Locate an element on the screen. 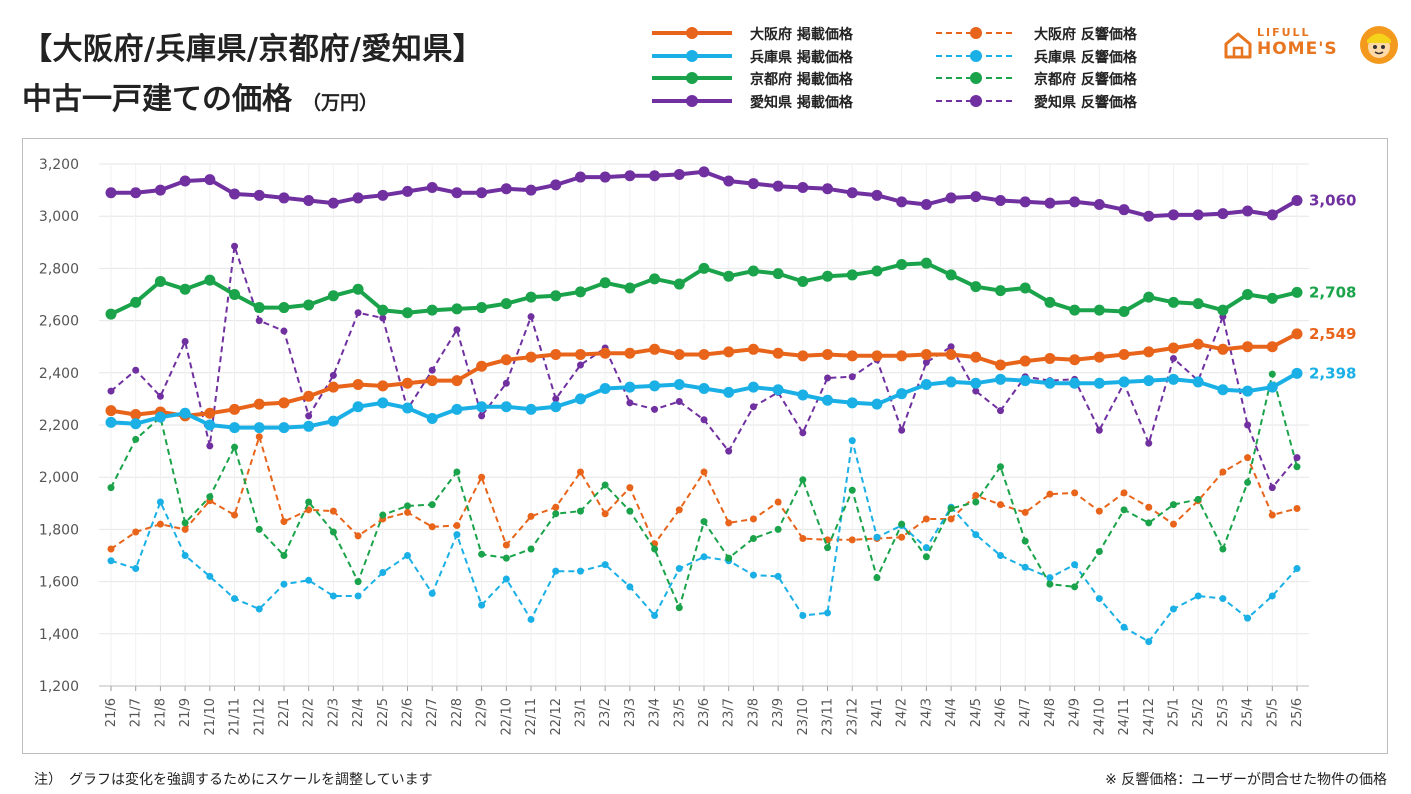  x-tick-label: 25/3 is located at coordinates (1223, 712).